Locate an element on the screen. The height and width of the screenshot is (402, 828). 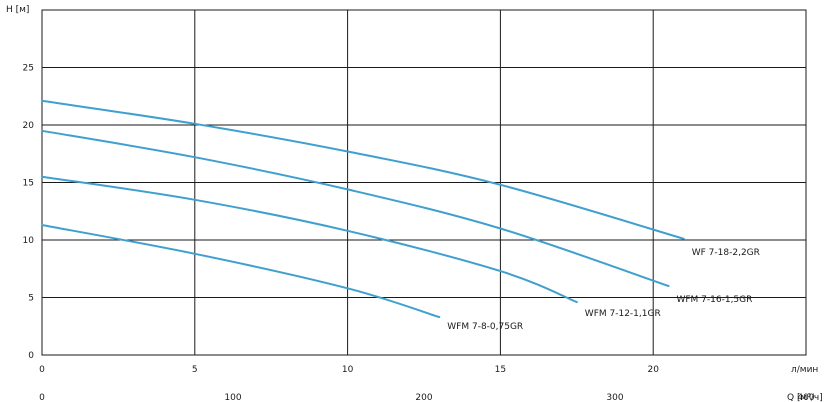
series-label: WFM 7-8-0,75GR is located at coordinates (485, 327).